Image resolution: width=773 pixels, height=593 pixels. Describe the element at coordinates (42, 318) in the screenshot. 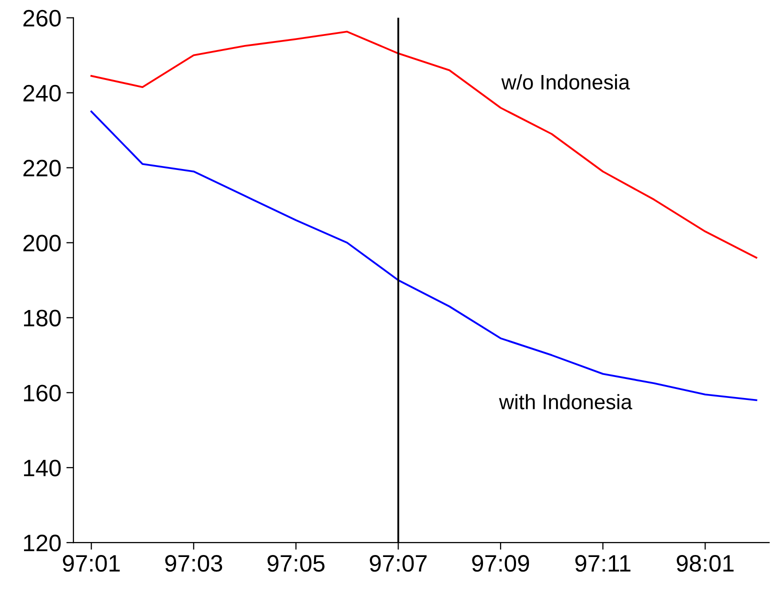

I see `y-tick-label: 180` at that location.